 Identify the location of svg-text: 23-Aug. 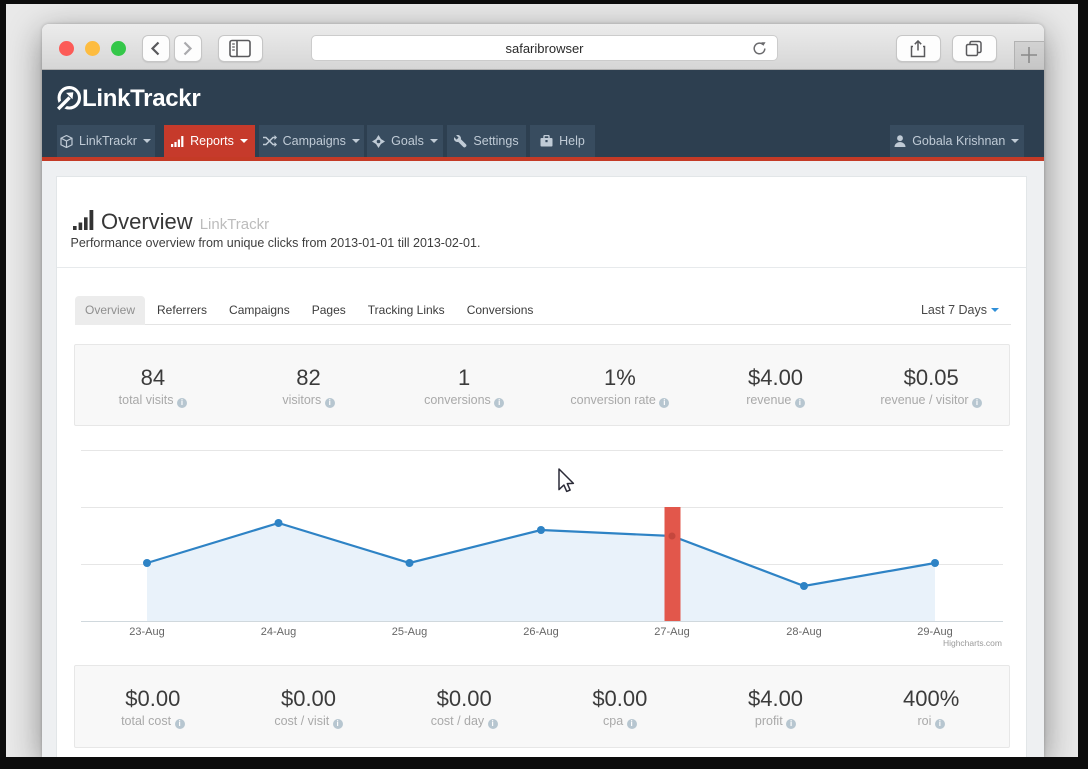
(146, 632).